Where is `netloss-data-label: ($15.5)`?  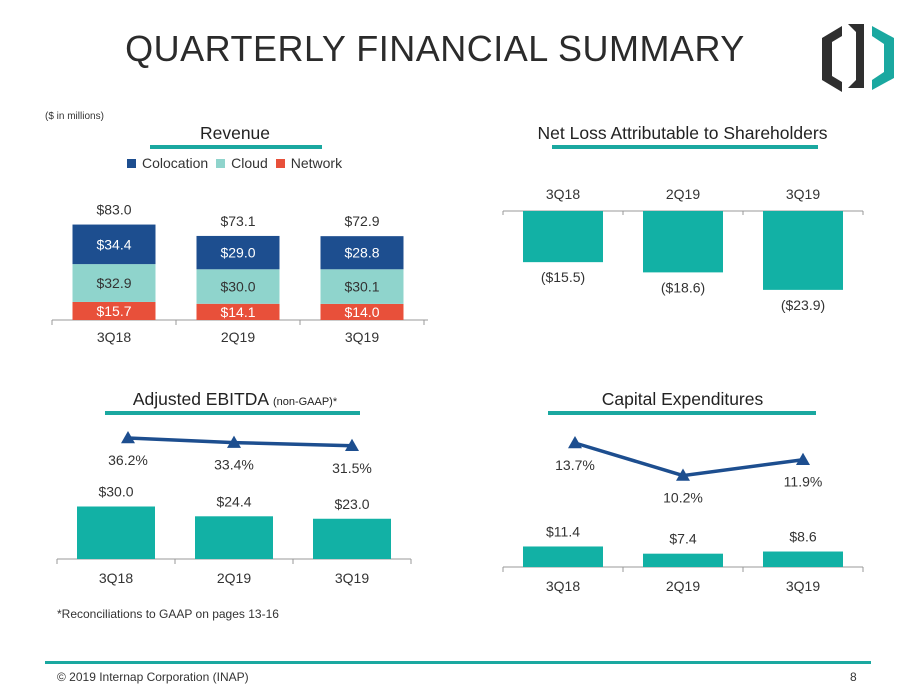
netloss-data-label: ($15.5) is located at coordinates (563, 277).